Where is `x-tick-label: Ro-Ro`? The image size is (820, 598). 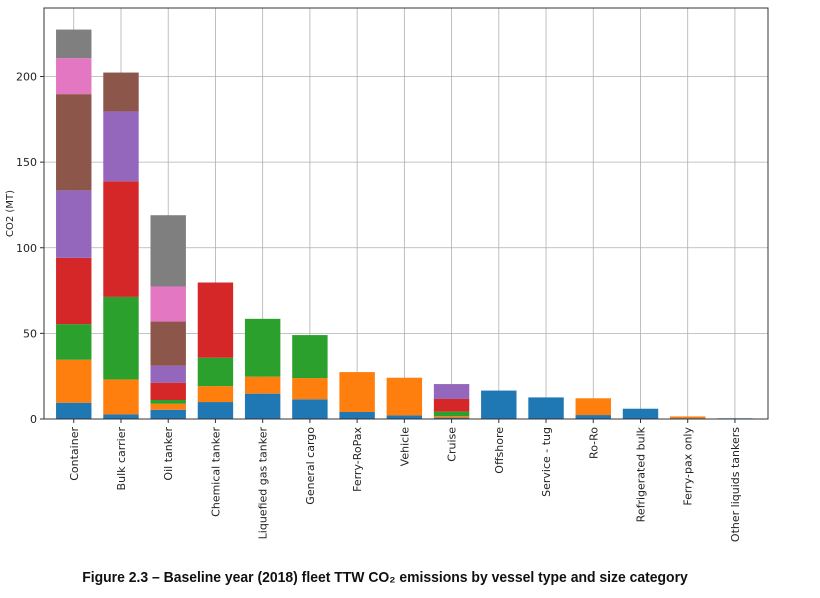 x-tick-label: Ro-Ro is located at coordinates (593, 443).